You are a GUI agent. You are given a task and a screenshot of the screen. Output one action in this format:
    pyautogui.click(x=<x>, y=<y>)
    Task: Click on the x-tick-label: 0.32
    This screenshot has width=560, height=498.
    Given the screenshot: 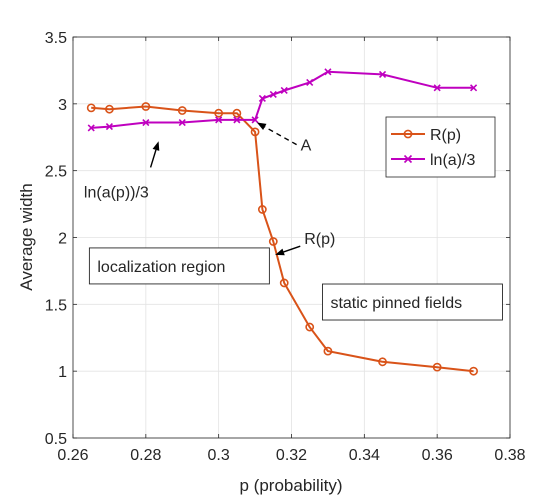 What is the action you would take?
    pyautogui.click(x=291, y=455)
    